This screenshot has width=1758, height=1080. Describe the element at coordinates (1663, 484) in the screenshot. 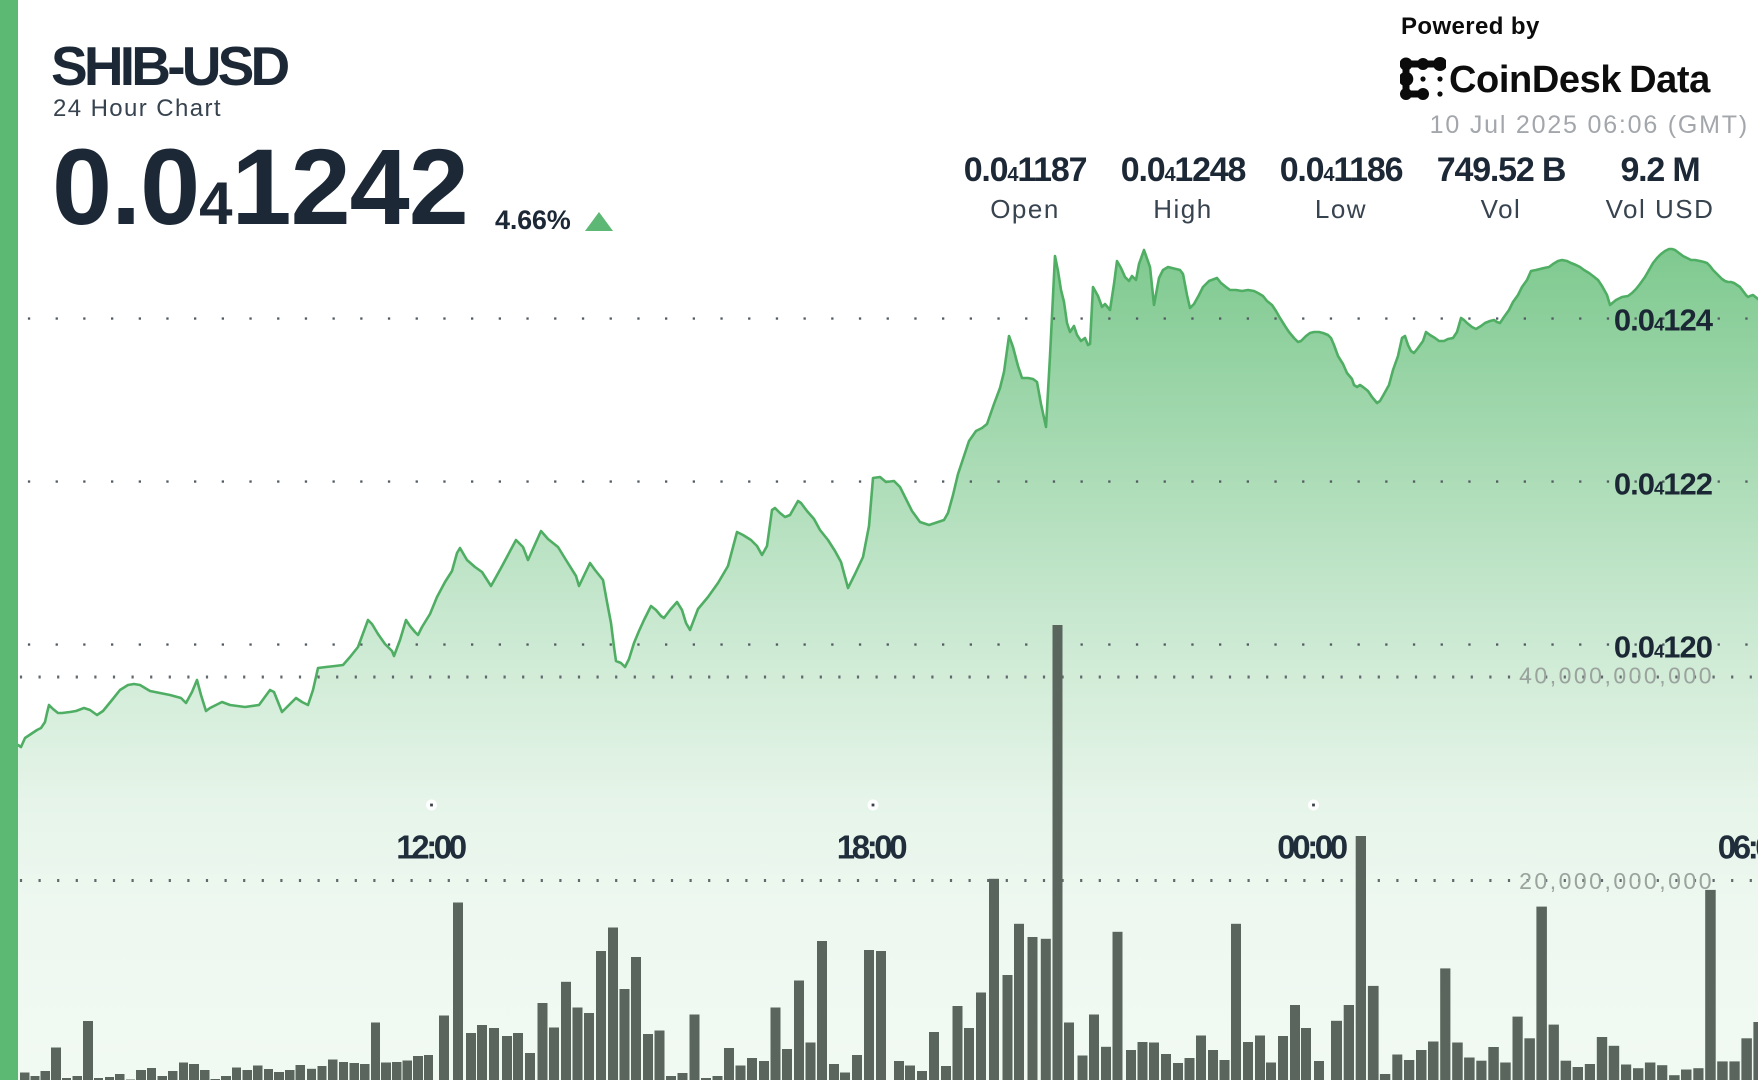

I see `svg-text: 0.04122` at that location.